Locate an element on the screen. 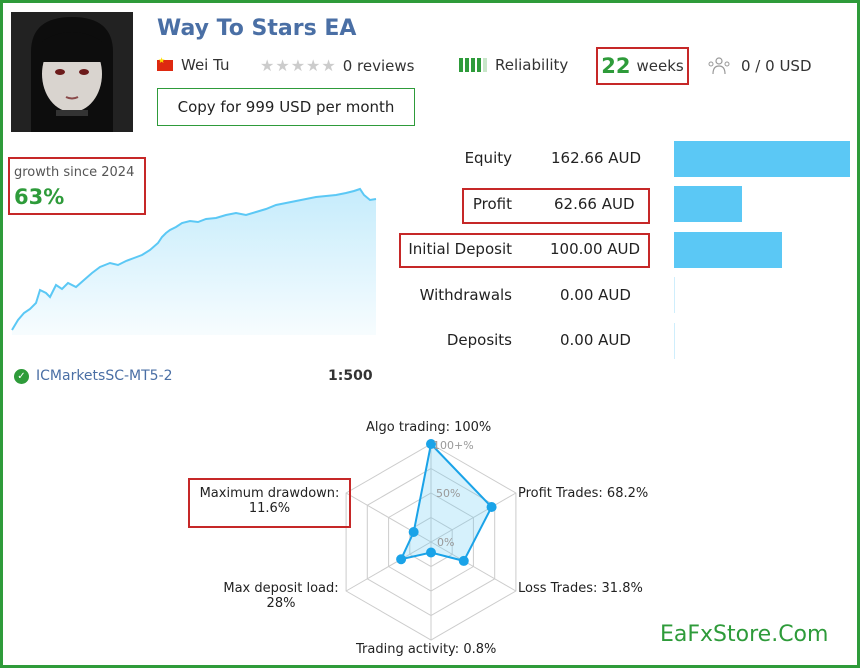 This screenshot has height=668, width=860. broker-name: ICMarketsSC-MT5-2 is located at coordinates (104, 376).